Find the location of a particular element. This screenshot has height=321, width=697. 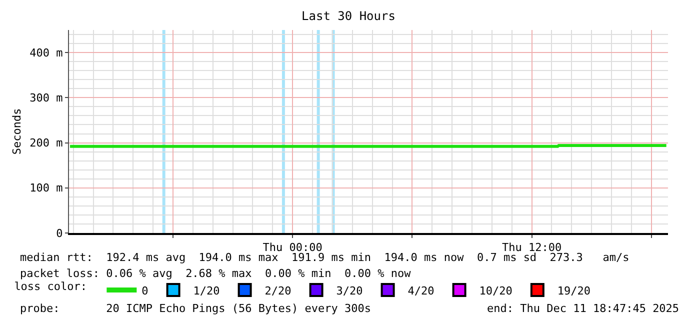

legend-label: 19/20 is located at coordinates (574, 291).